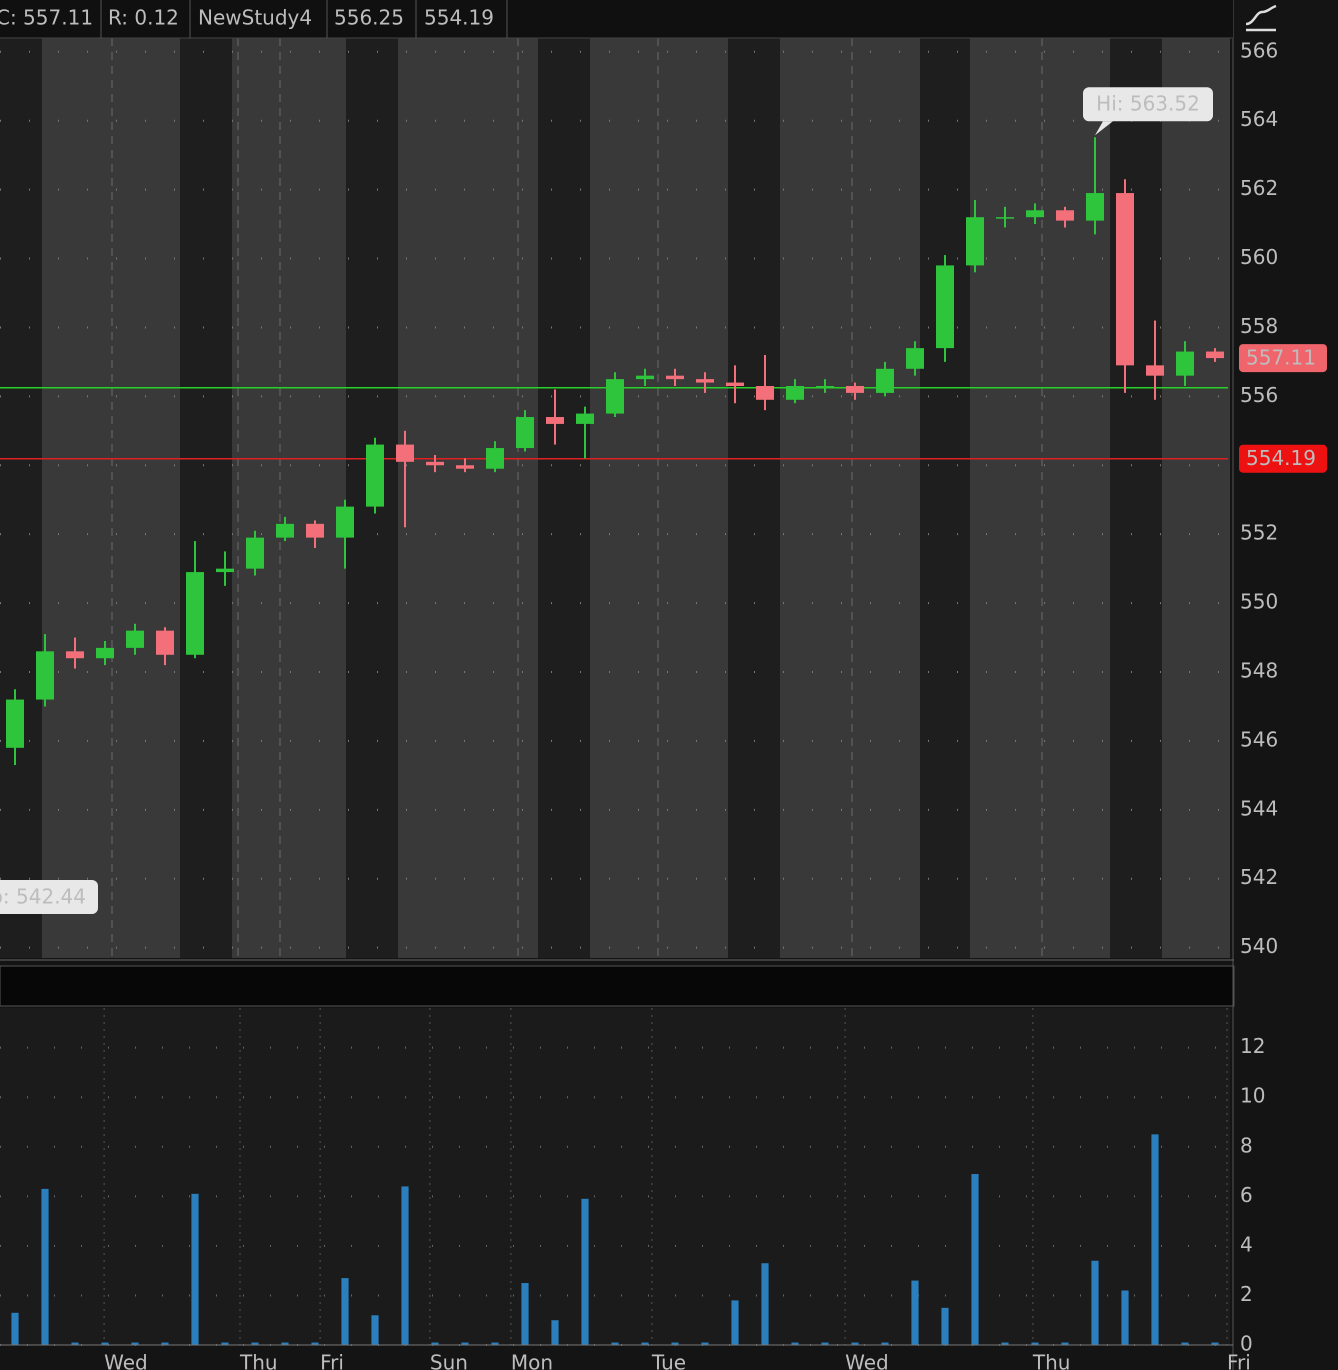  Describe the element at coordinates (1261, 18) in the screenshot. I see `chart-style-icon` at that location.